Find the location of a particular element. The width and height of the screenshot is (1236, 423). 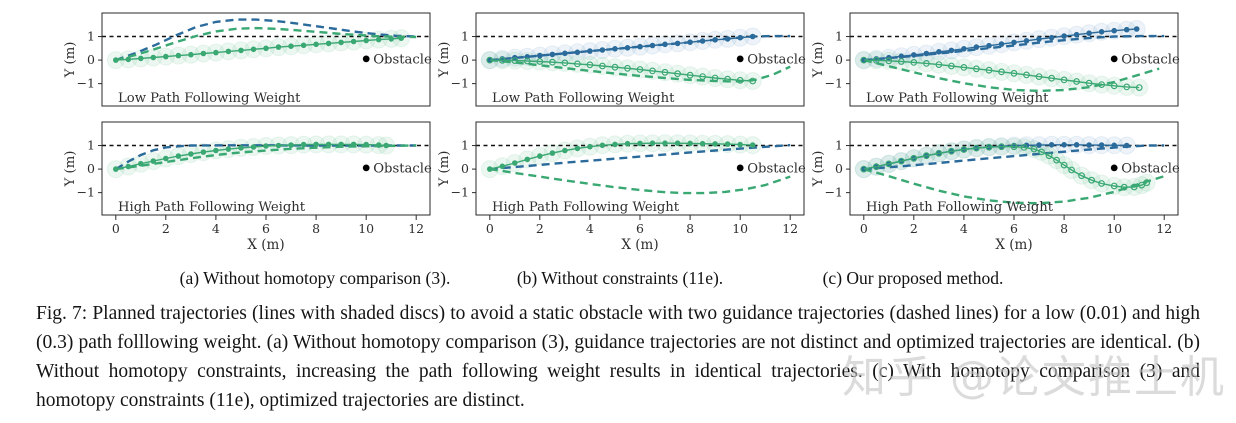

y-tick-label: −1 is located at coordinates (460, 192).